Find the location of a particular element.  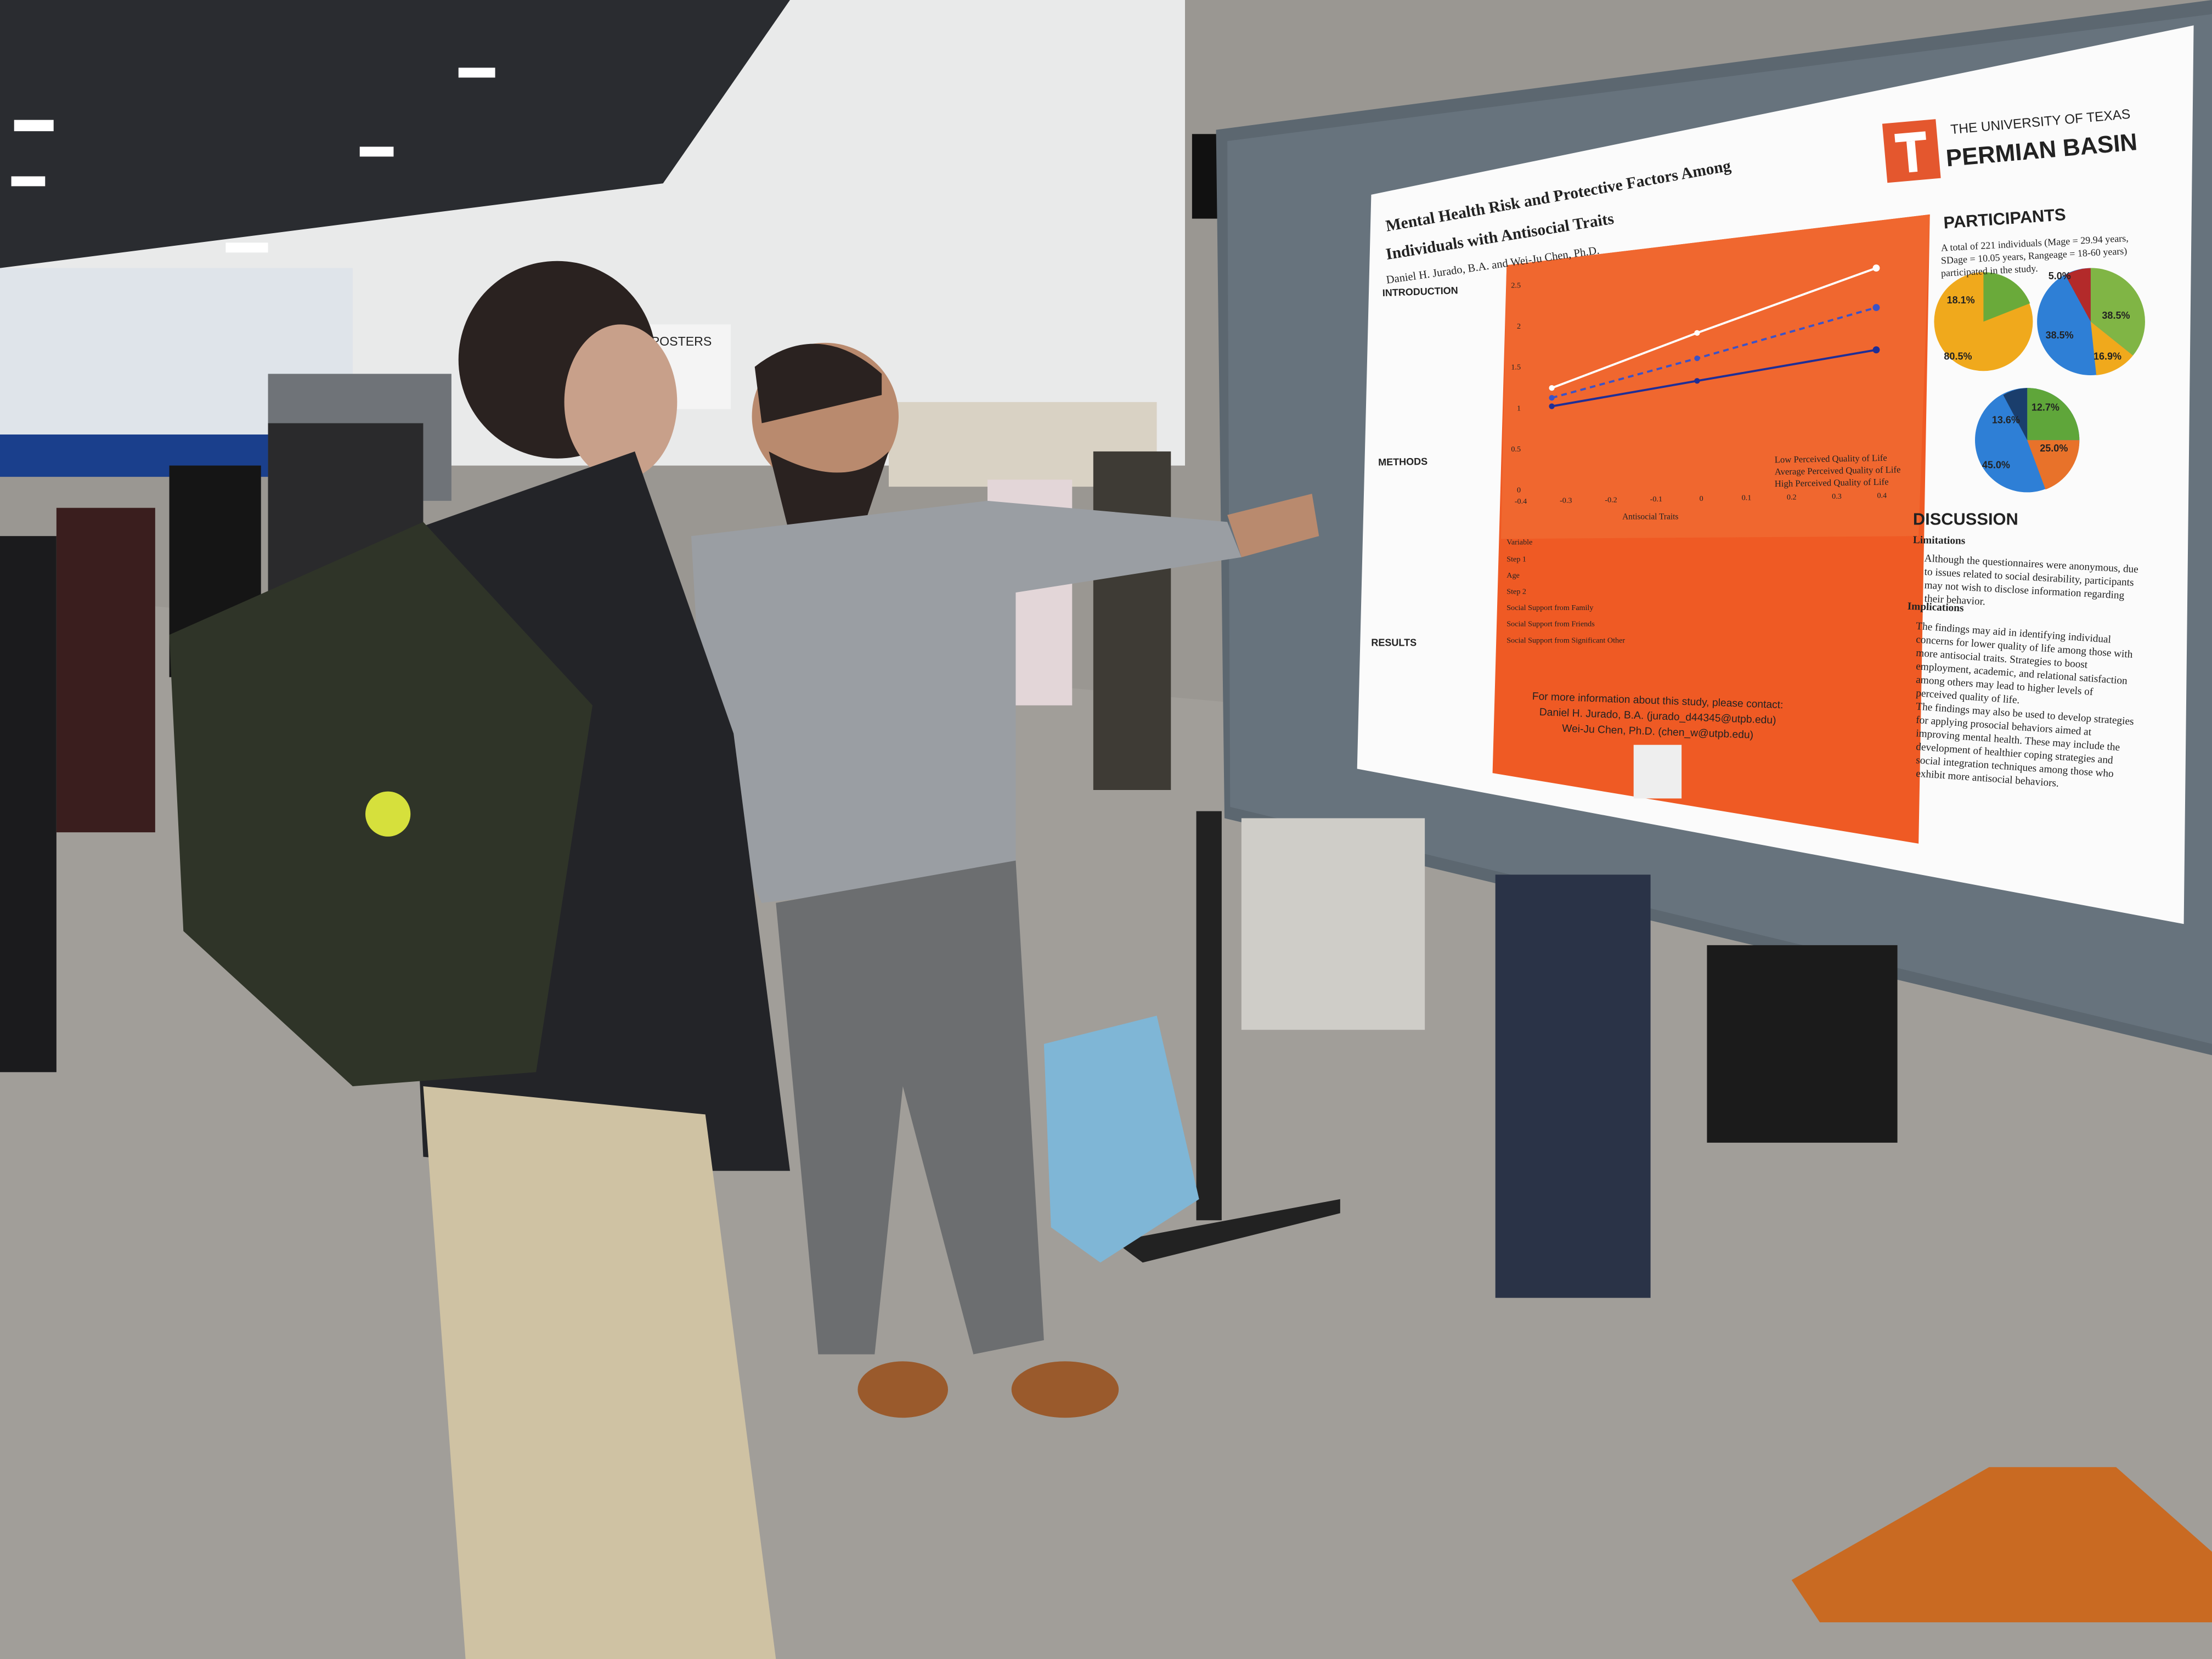

table-row-label: Step 1 is located at coordinates (1516, 559).